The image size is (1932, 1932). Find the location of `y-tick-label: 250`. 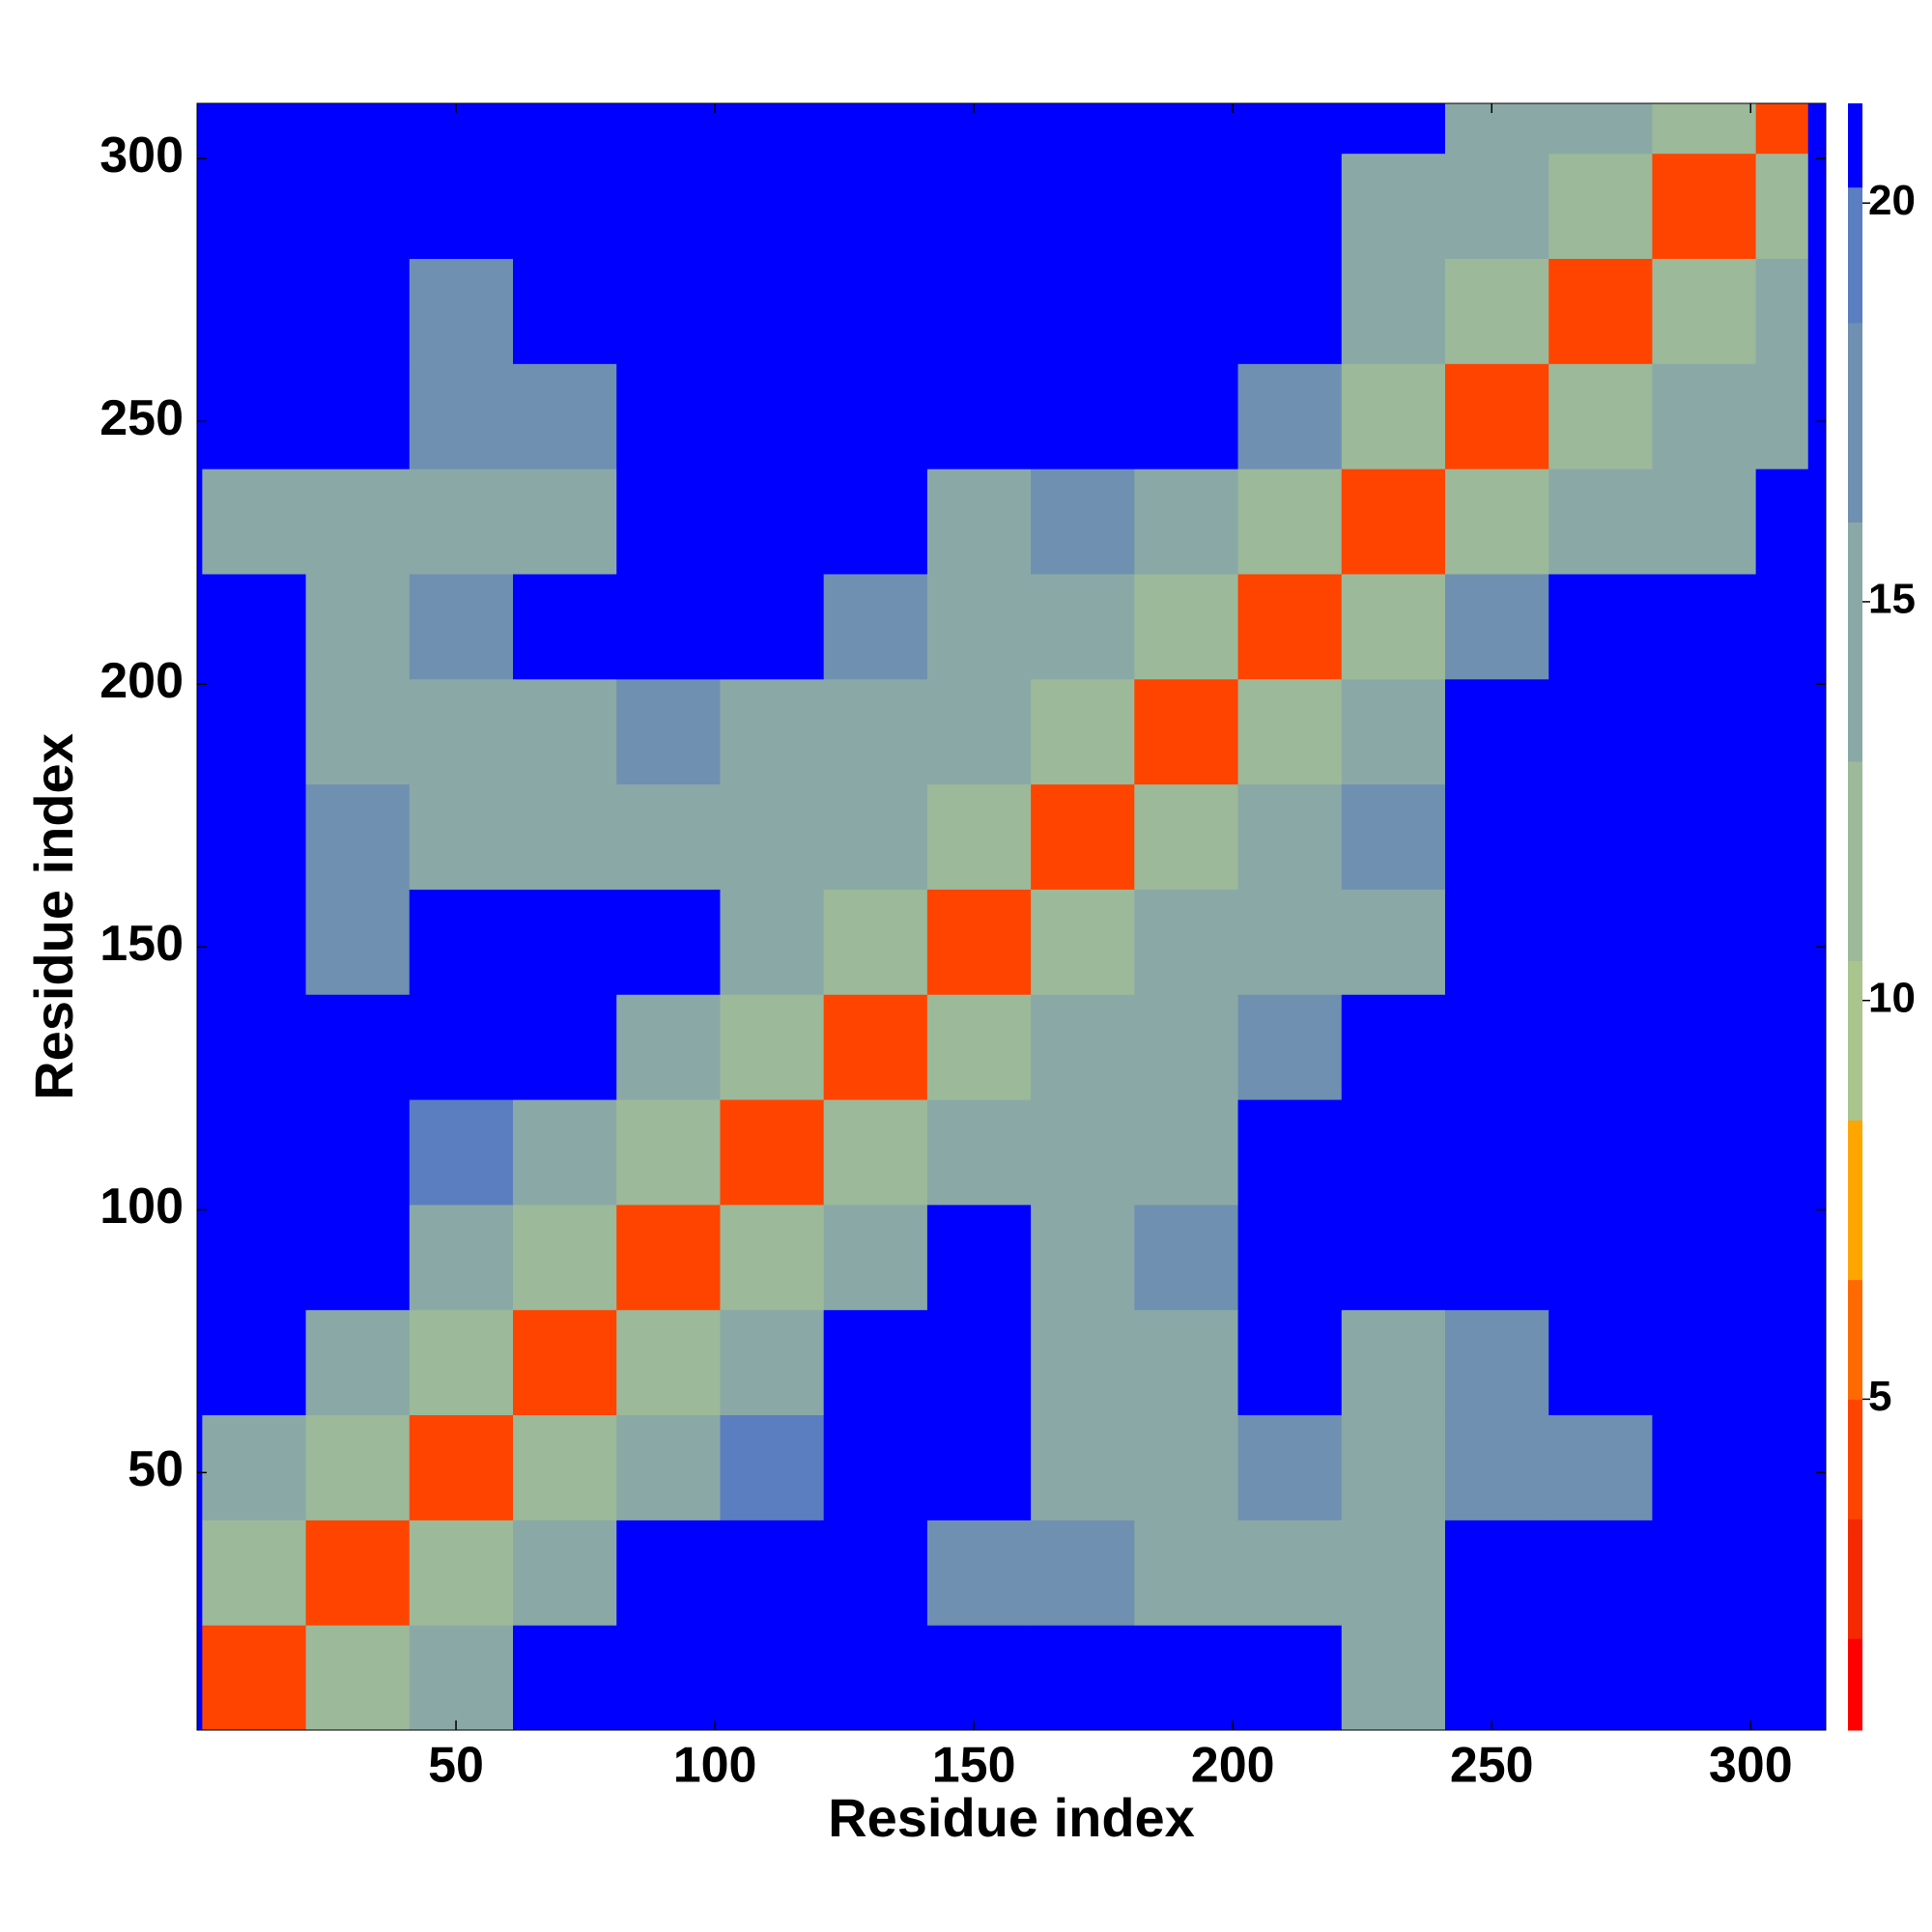

y-tick-label: 250 is located at coordinates (141, 418).